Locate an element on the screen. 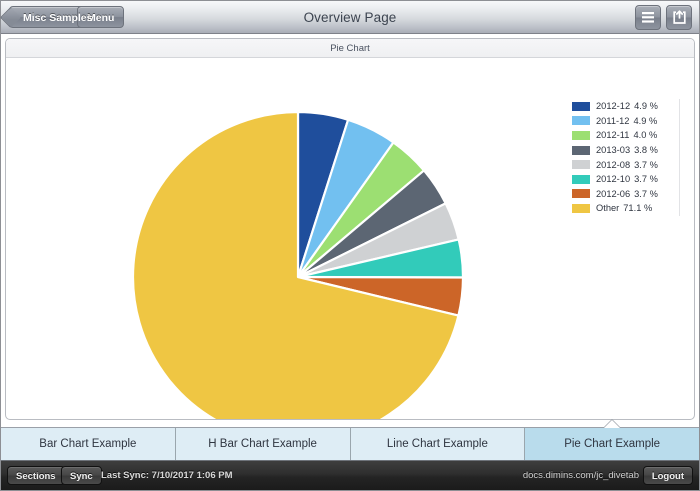 This screenshot has width=700, height=491. share-export-glyph is located at coordinates (679, 17).